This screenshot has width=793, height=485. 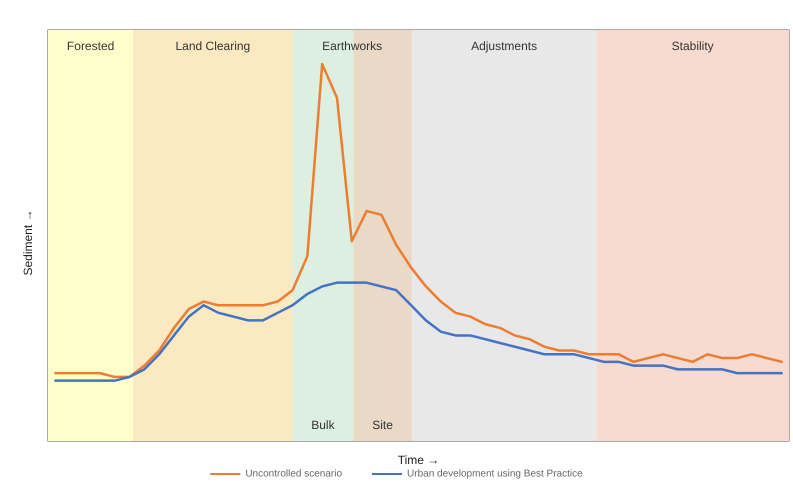 What do you see at coordinates (383, 425) in the screenshot?
I see `annotation: Site` at bounding box center [383, 425].